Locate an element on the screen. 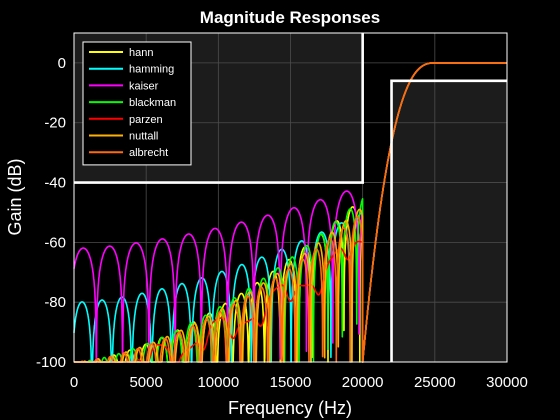 The height and width of the screenshot is (420, 560). legend-label-nuttall: nuttall is located at coordinates (143, 137).